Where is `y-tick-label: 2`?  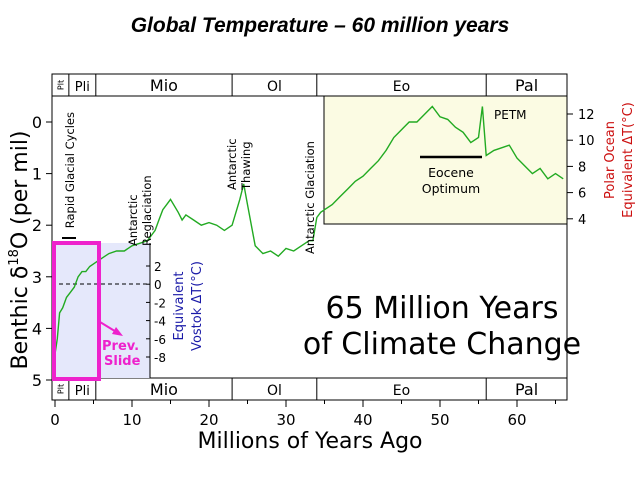 y-tick-label: 2 is located at coordinates (37, 225).